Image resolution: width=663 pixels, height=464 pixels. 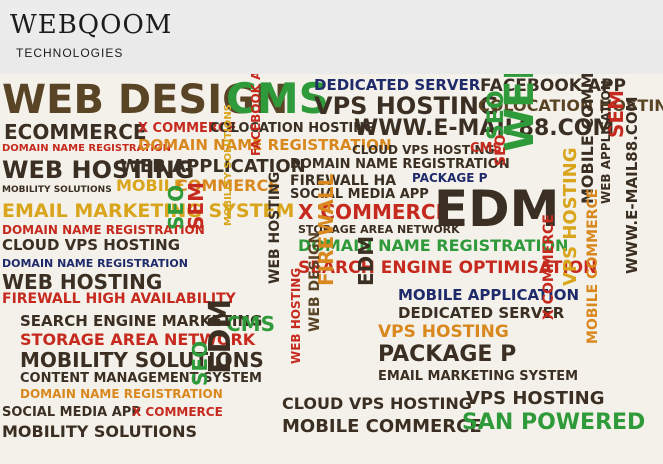 I want to click on word-edm-big: EDM, so click(x=497, y=209).